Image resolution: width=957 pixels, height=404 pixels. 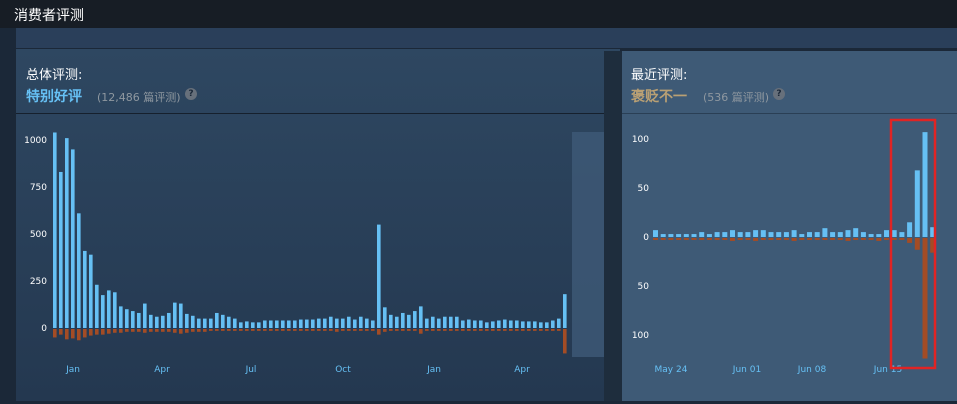 What do you see at coordinates (54, 75) in the screenshot?
I see `overall-label: 总体评测:` at bounding box center [54, 75].